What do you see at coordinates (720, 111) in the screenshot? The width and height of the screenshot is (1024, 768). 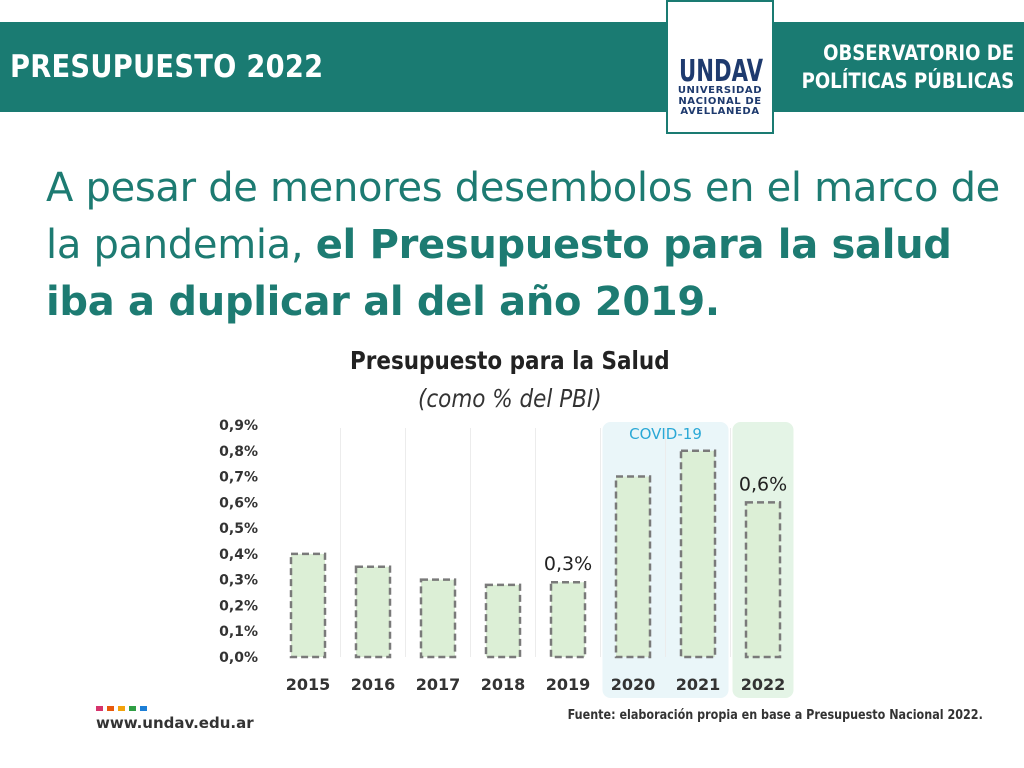 I see `logo-line3: AVELLANEDA` at bounding box center [720, 111].